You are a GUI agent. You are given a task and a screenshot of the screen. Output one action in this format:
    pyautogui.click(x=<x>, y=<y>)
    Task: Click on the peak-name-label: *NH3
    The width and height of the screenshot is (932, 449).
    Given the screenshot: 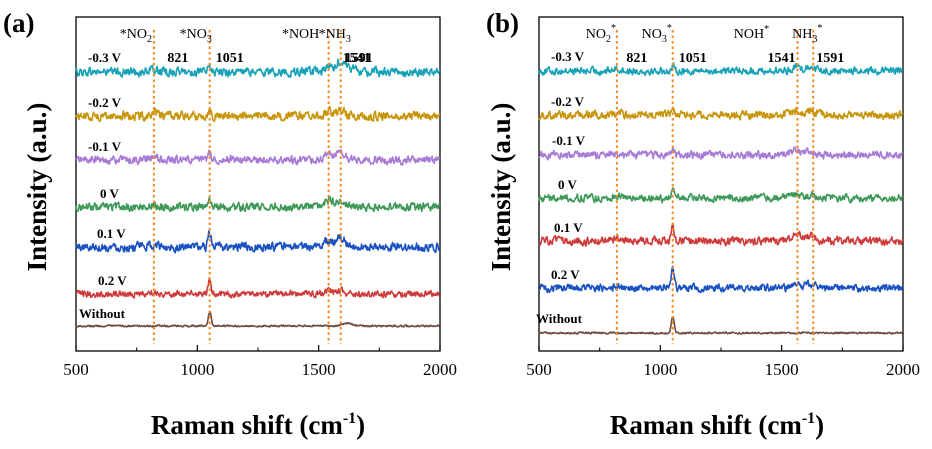 What is the action you would take?
    pyautogui.click(x=335, y=36)
    